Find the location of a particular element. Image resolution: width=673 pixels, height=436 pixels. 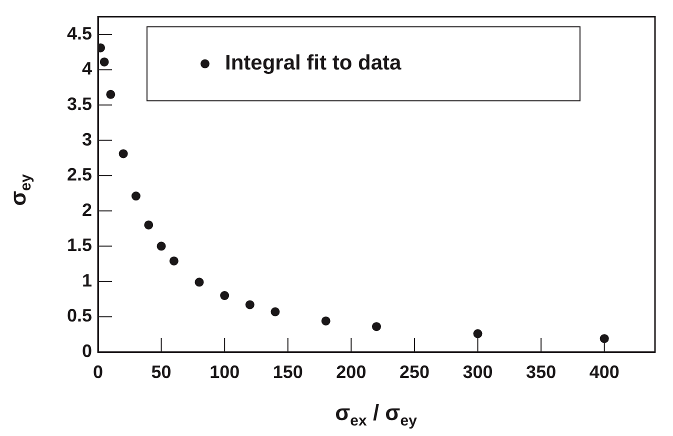

y-tick-label: 2 is located at coordinates (87, 210).